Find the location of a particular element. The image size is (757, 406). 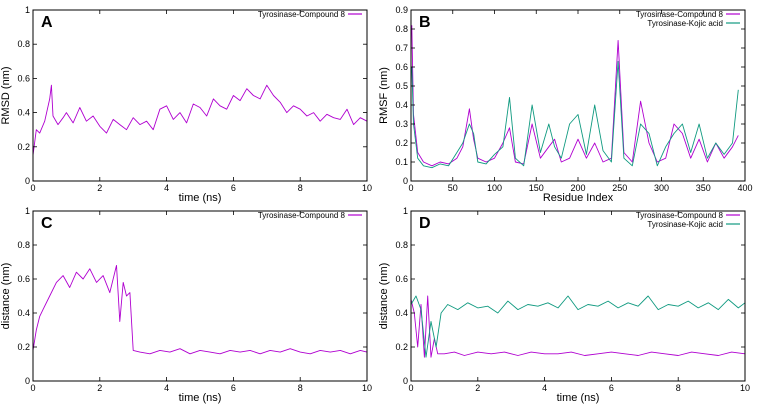

x-tick-label: 200 is located at coordinates (577, 188).